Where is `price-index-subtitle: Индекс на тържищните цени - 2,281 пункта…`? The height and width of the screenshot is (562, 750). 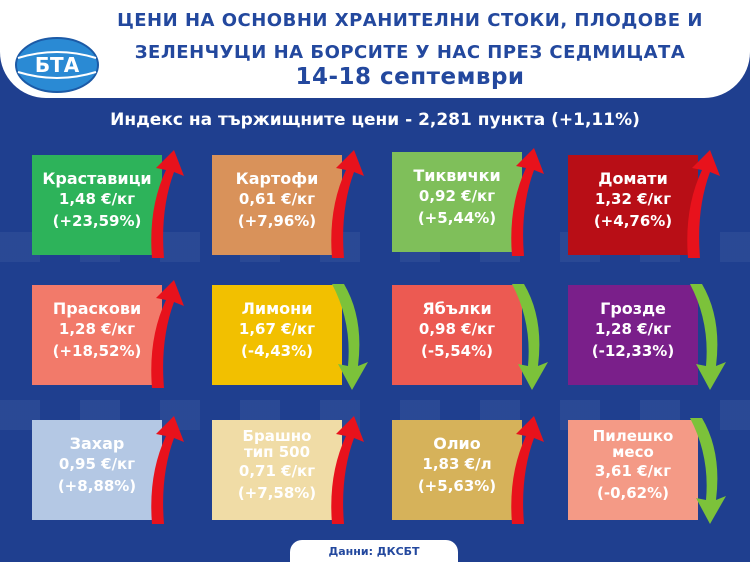
price-index-subtitle: Индекс на тържищните цени - 2,281 пункта… is located at coordinates (375, 120).